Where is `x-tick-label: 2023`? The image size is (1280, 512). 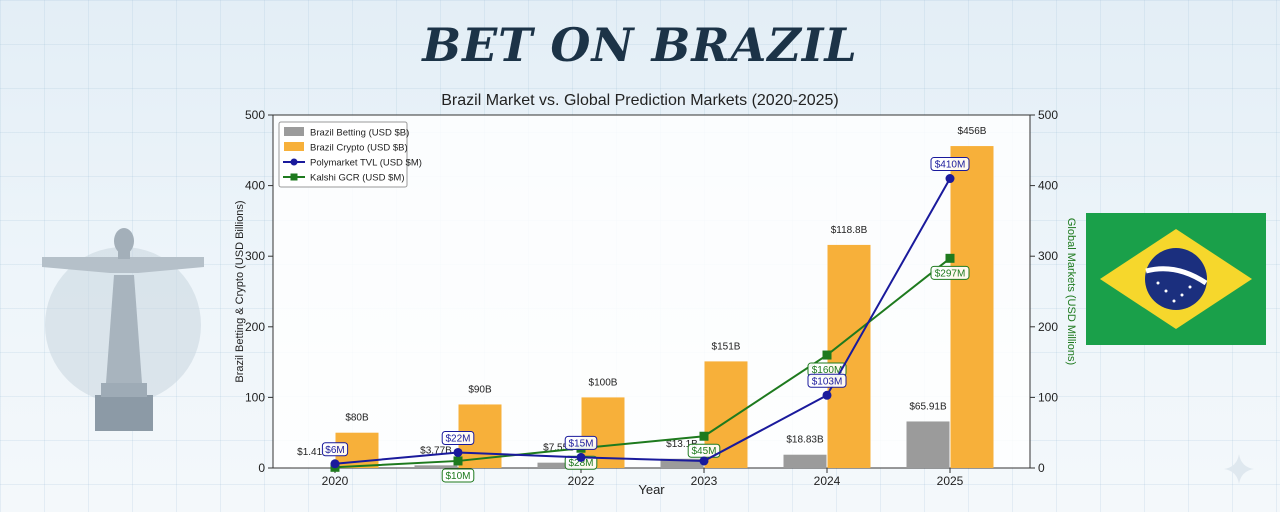
x-tick-label: 2023 is located at coordinates (704, 481).